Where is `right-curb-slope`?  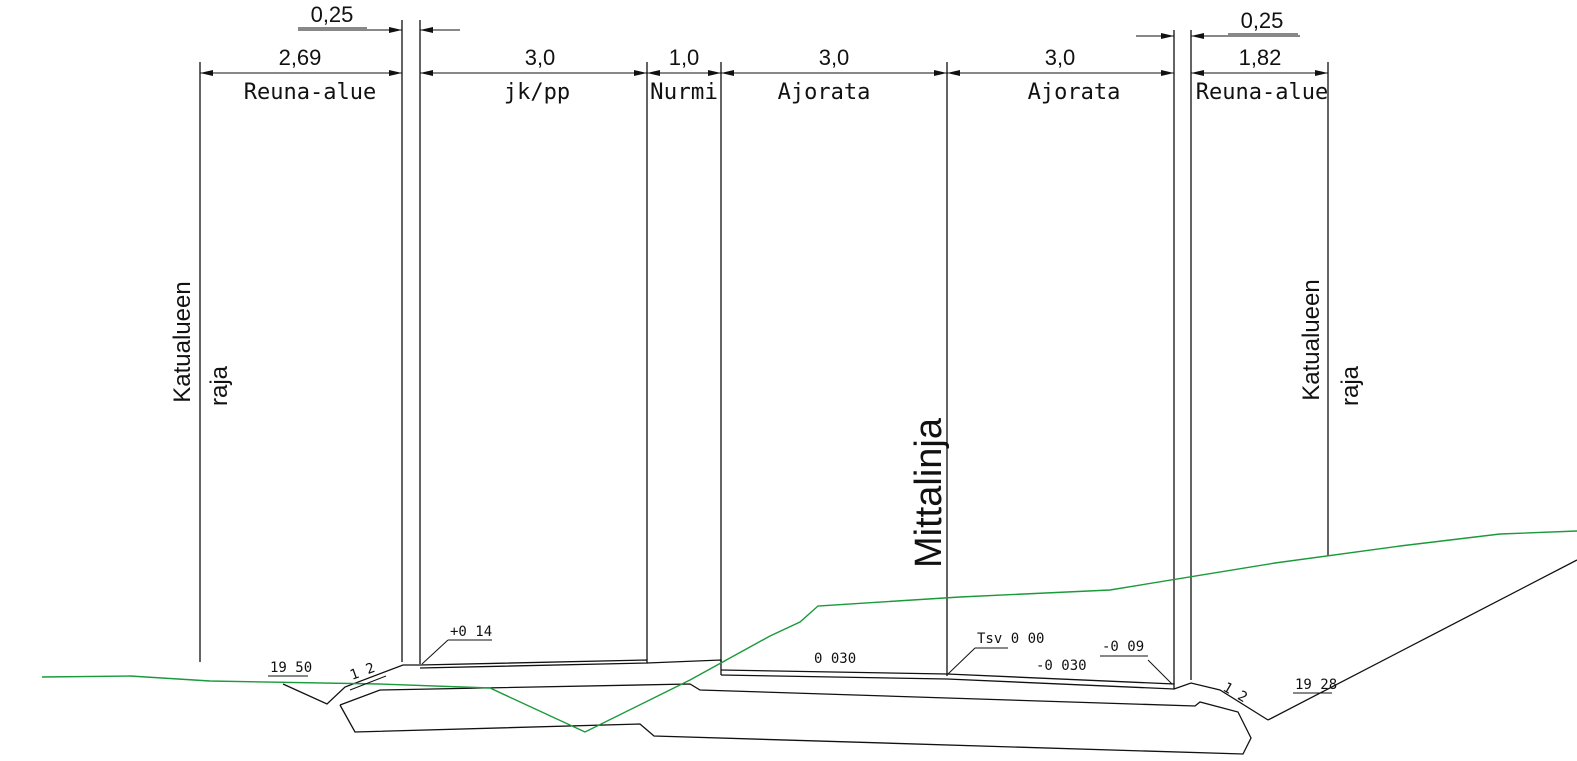 right-curb-slope is located at coordinates (1160, 672).